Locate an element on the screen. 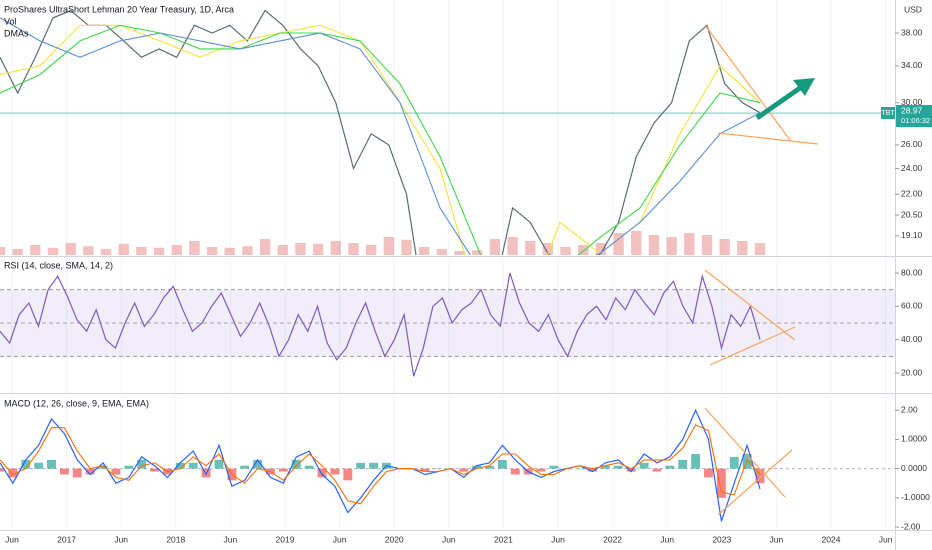 This screenshot has height=550, width=932. dma-label: DMAs is located at coordinates (16, 33).